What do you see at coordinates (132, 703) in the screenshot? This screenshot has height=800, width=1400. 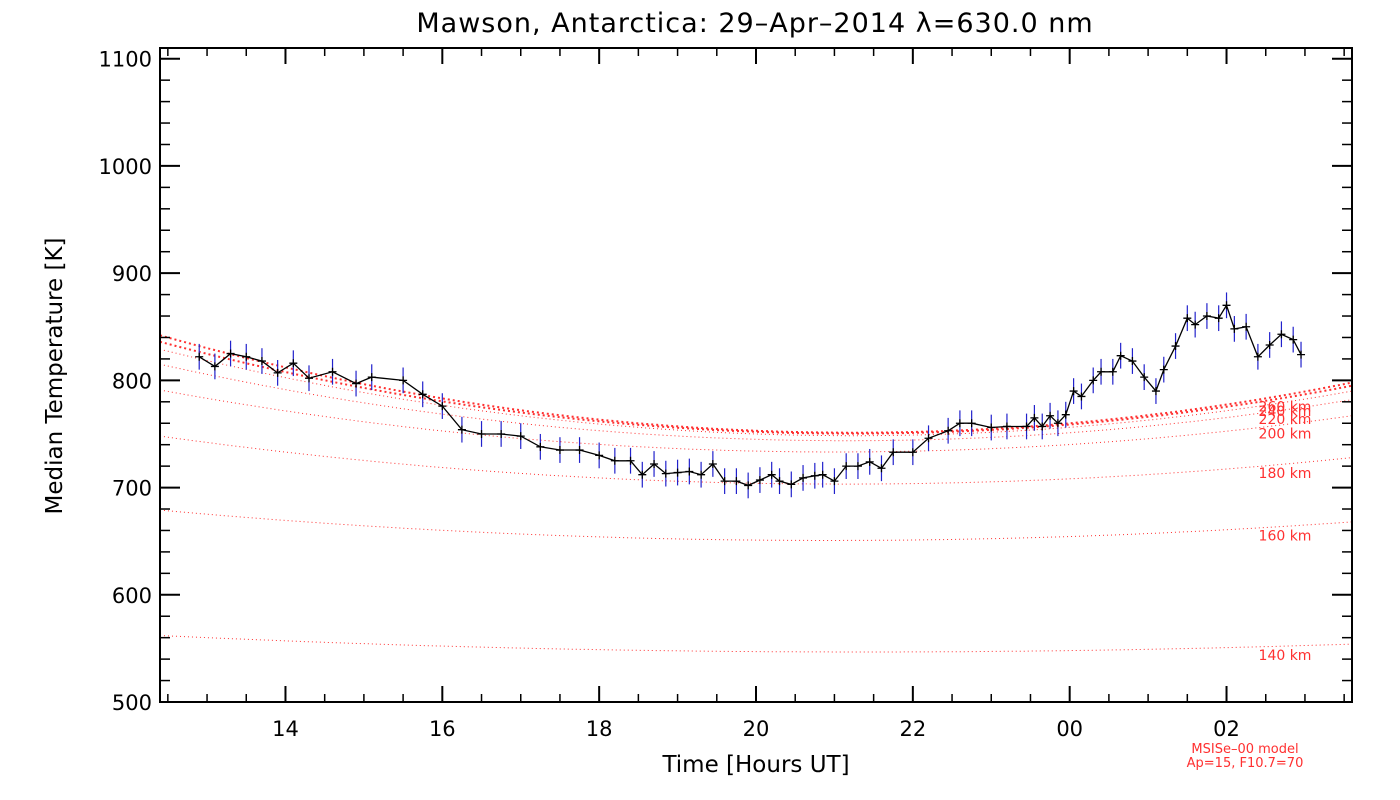 I see `y-tick-label: 500` at bounding box center [132, 703].